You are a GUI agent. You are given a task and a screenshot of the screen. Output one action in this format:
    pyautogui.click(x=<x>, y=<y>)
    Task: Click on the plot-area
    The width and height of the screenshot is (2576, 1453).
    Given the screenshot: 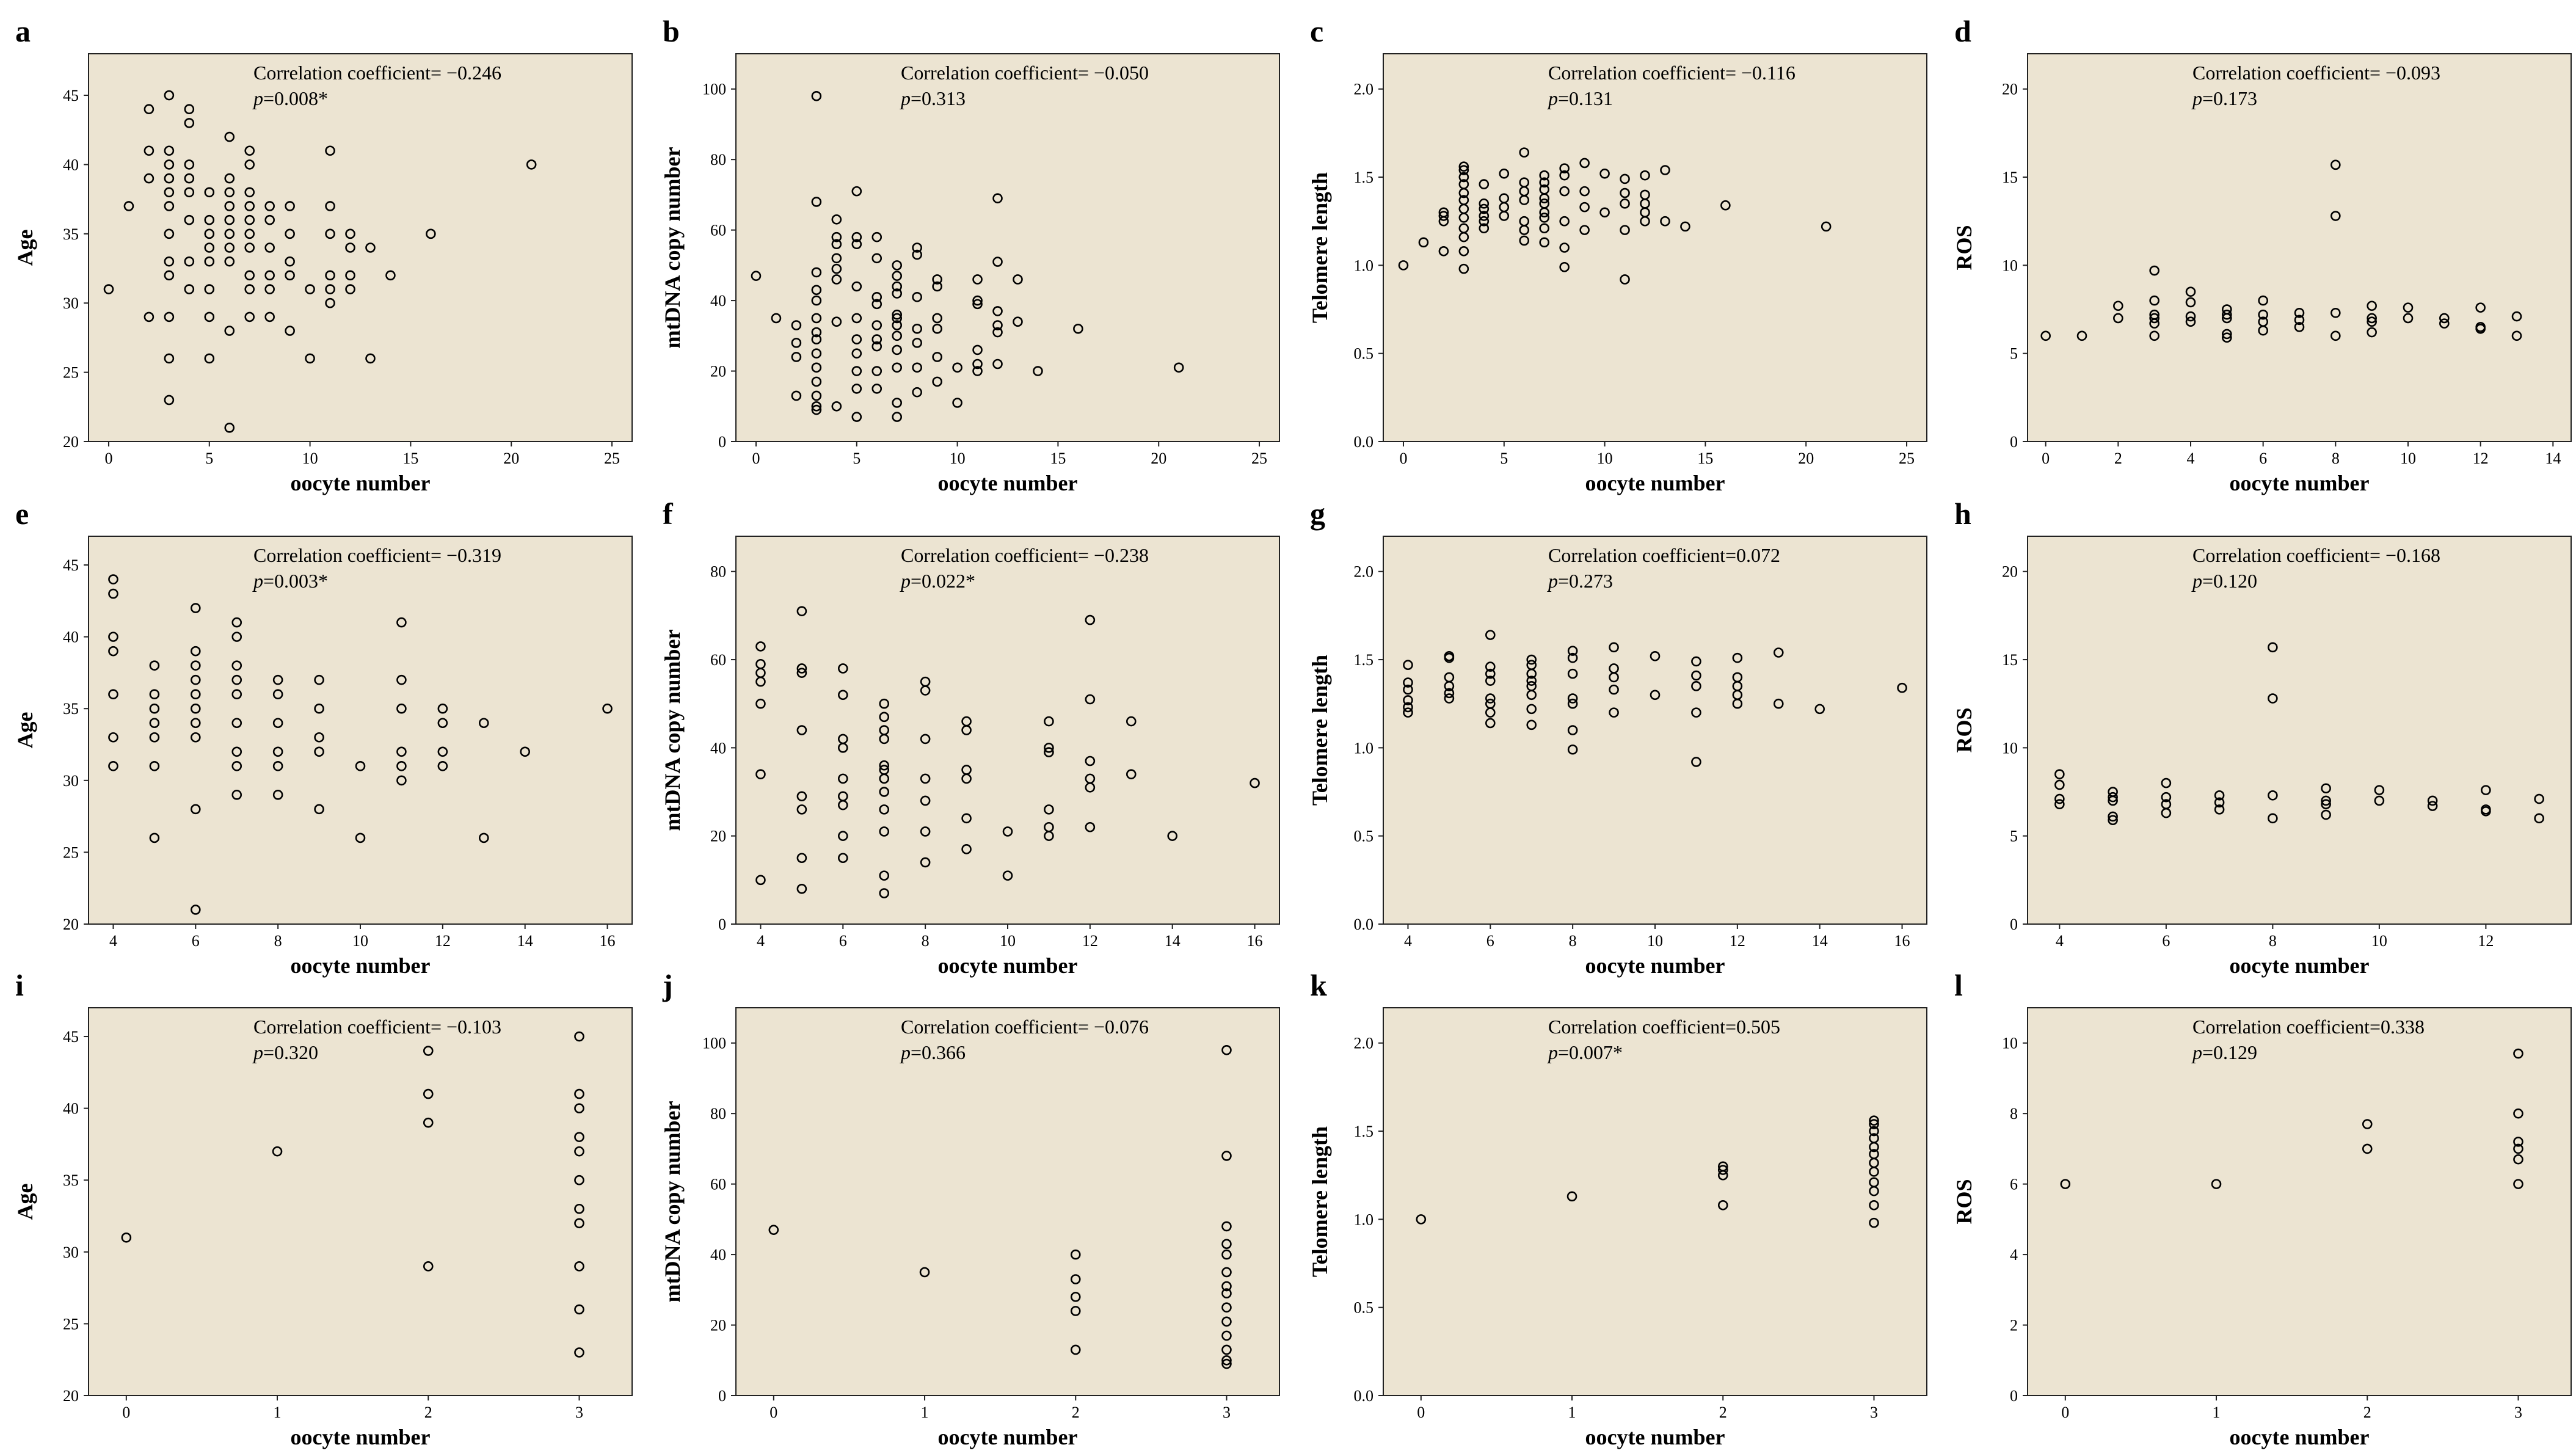 What is the action you would take?
    pyautogui.click(x=1007, y=1201)
    